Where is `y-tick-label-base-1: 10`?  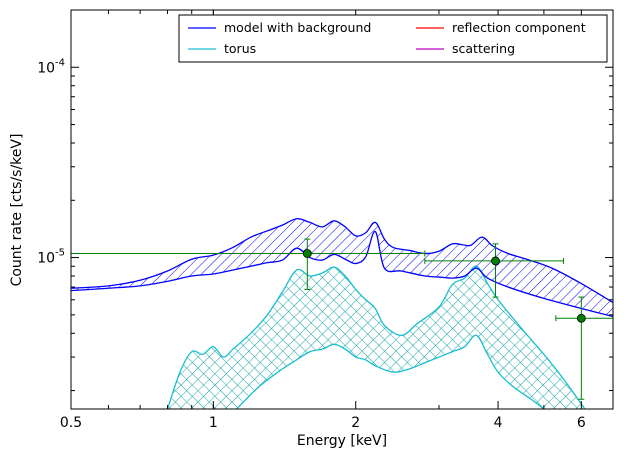 y-tick-label-base-1: 10 is located at coordinates (46, 68).